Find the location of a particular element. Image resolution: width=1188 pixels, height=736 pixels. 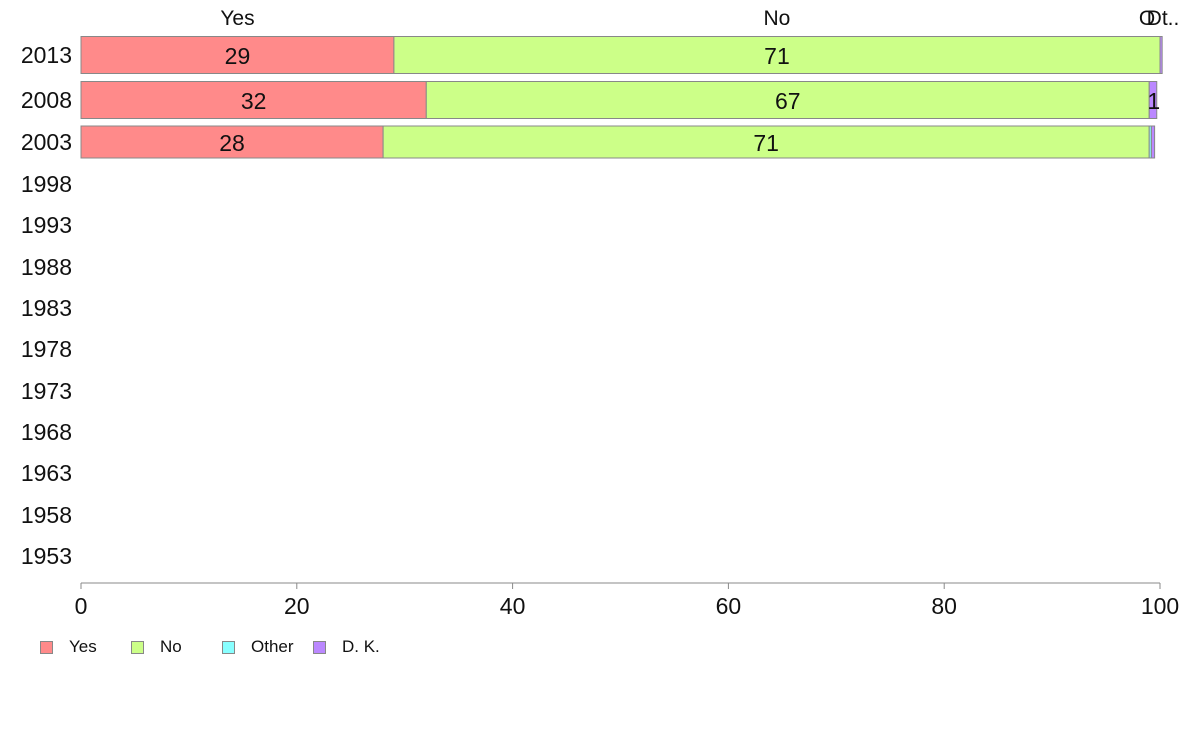

y-tick-label: 1968 is located at coordinates (46, 432).